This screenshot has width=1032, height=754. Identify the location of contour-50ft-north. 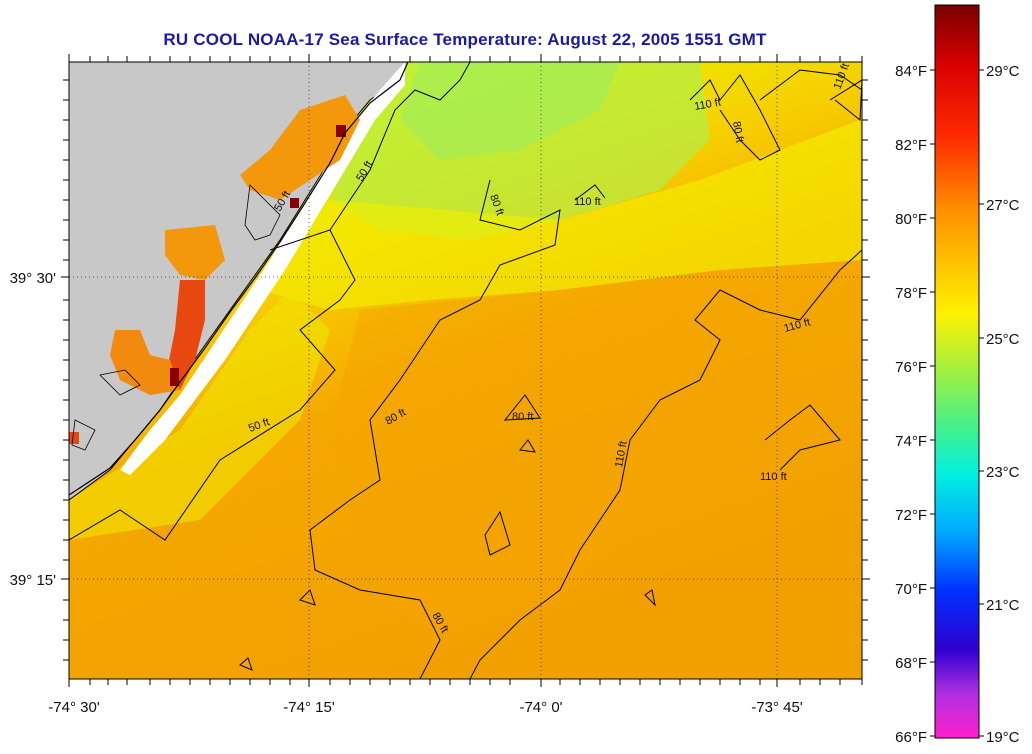
(370, 156).